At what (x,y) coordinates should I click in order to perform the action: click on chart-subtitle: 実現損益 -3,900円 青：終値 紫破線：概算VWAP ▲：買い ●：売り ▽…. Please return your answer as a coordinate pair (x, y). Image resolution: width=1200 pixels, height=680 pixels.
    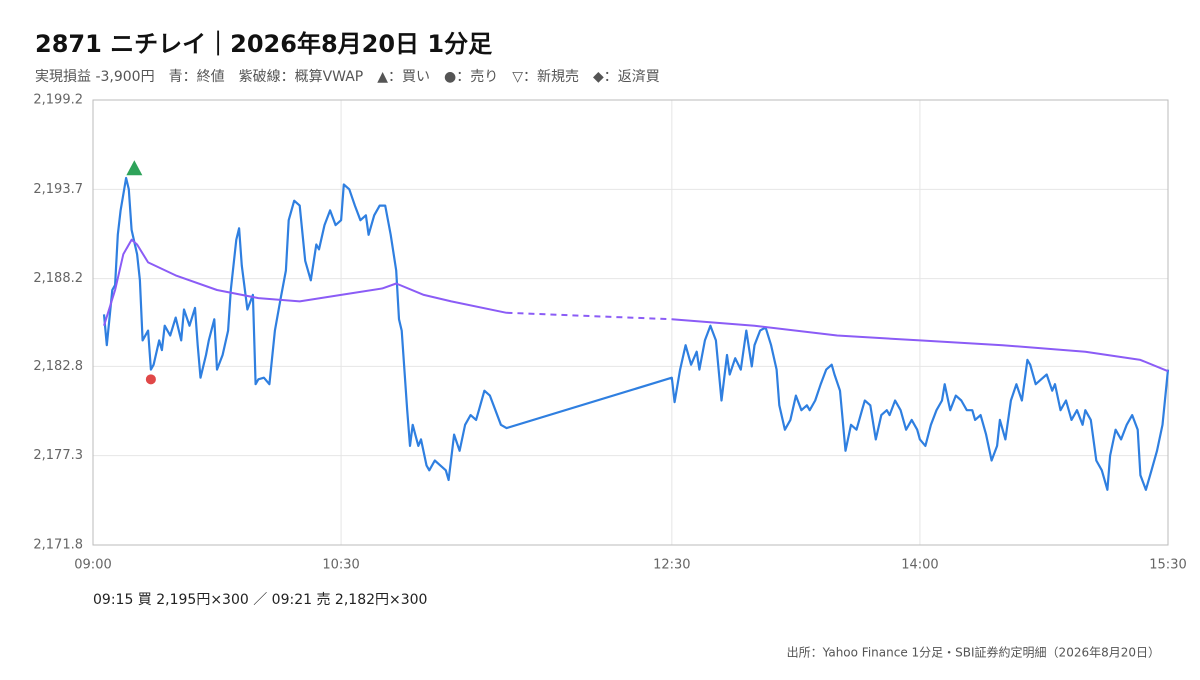
    Looking at the image, I should click on (347, 77).